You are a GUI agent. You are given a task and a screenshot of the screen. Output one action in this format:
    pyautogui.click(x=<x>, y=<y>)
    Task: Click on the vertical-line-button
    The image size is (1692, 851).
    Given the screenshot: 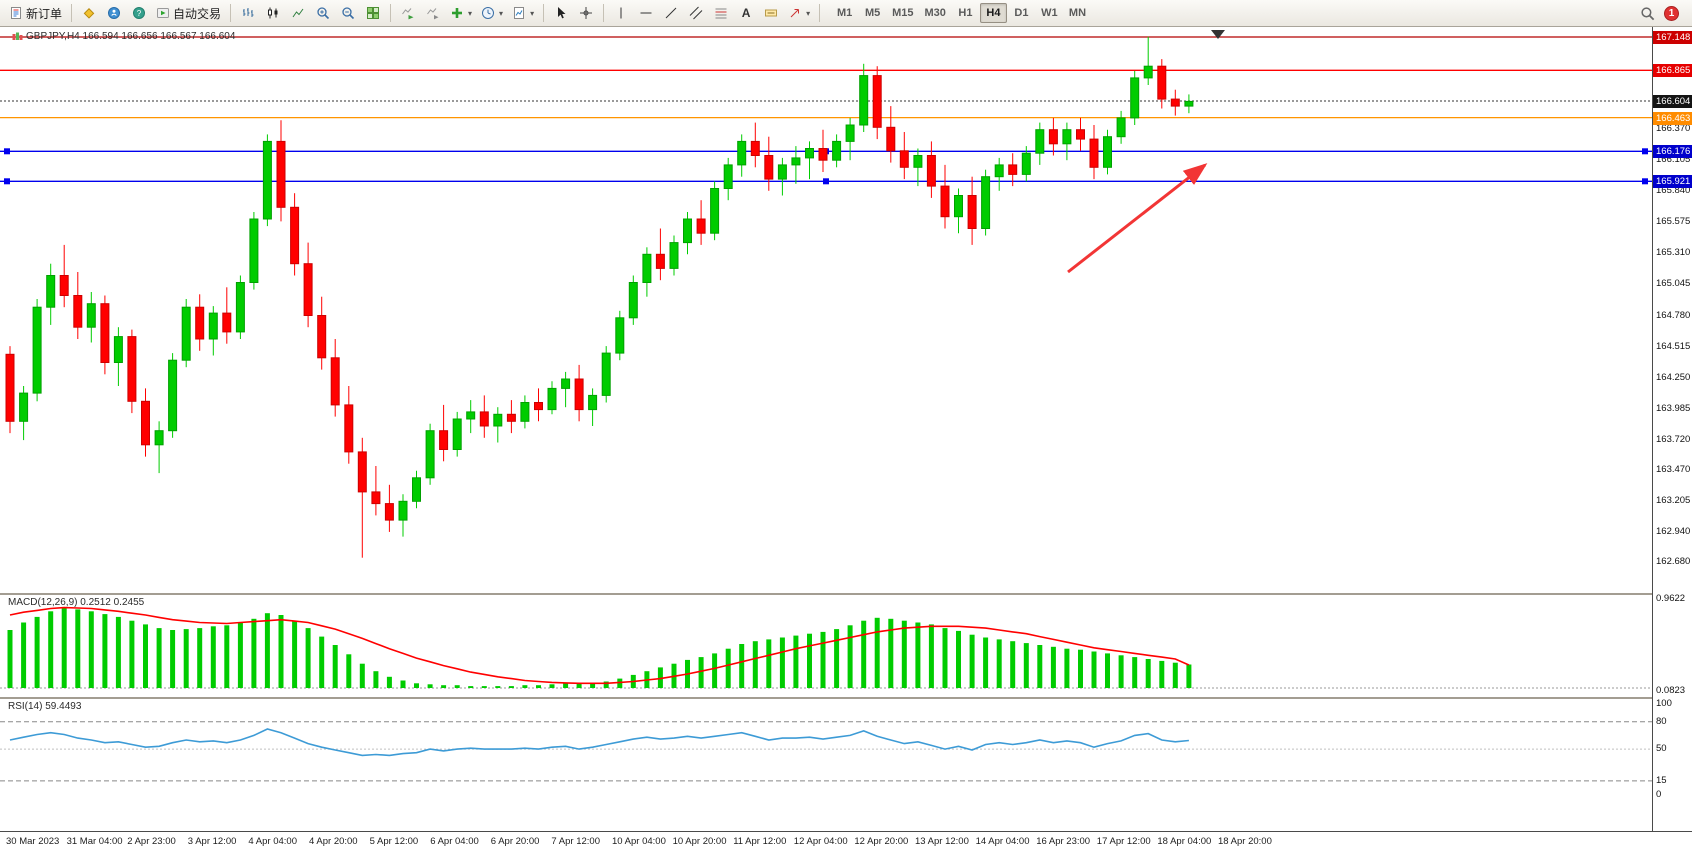 What is the action you would take?
    pyautogui.click(x=621, y=13)
    